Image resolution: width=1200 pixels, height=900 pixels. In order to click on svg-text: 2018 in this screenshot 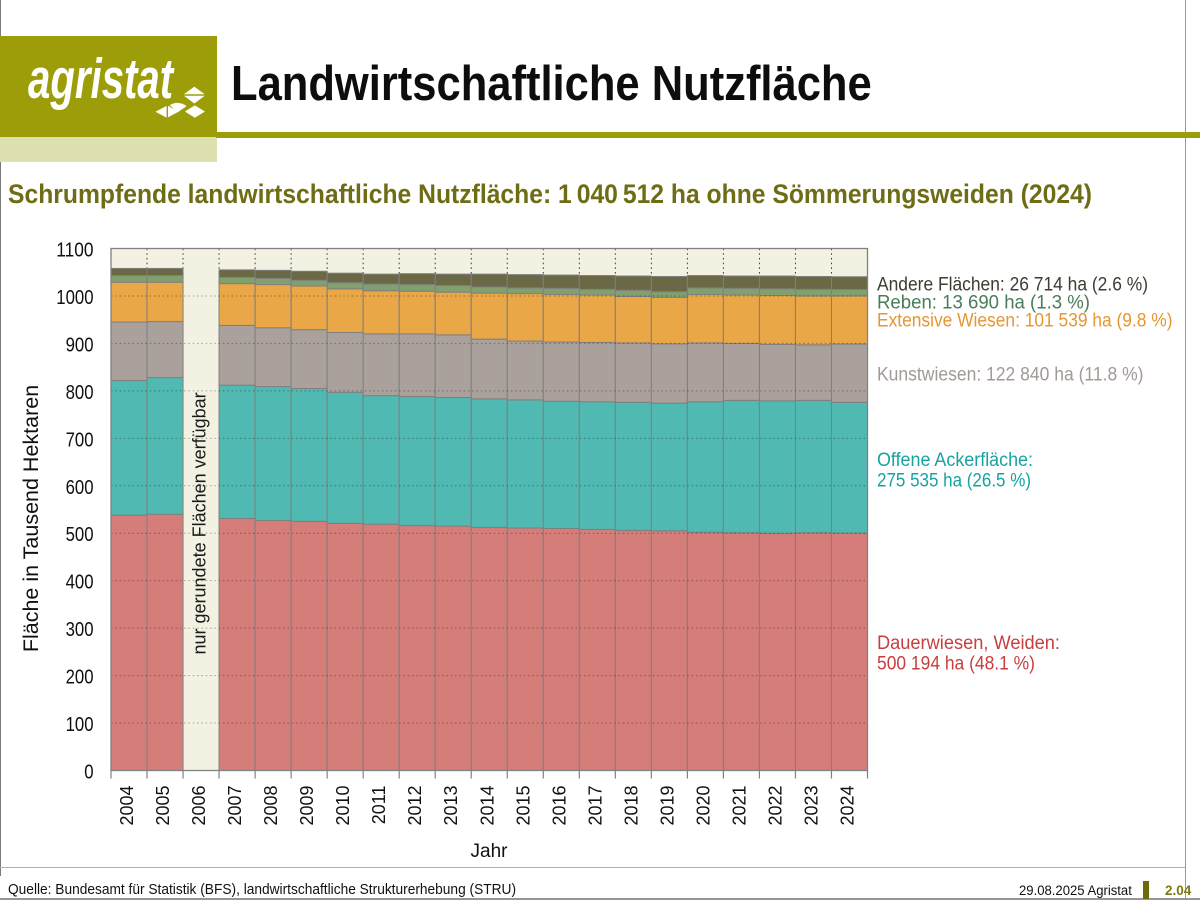, I will do `click(631, 806)`.